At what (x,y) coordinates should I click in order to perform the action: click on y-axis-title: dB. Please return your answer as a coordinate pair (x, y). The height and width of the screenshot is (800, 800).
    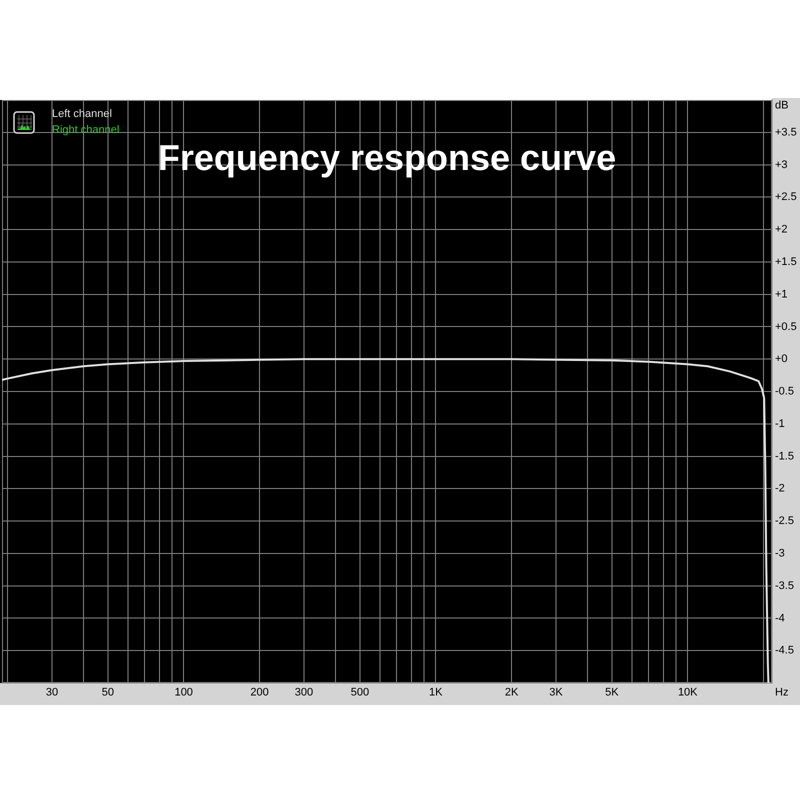
    Looking at the image, I should click on (781, 106).